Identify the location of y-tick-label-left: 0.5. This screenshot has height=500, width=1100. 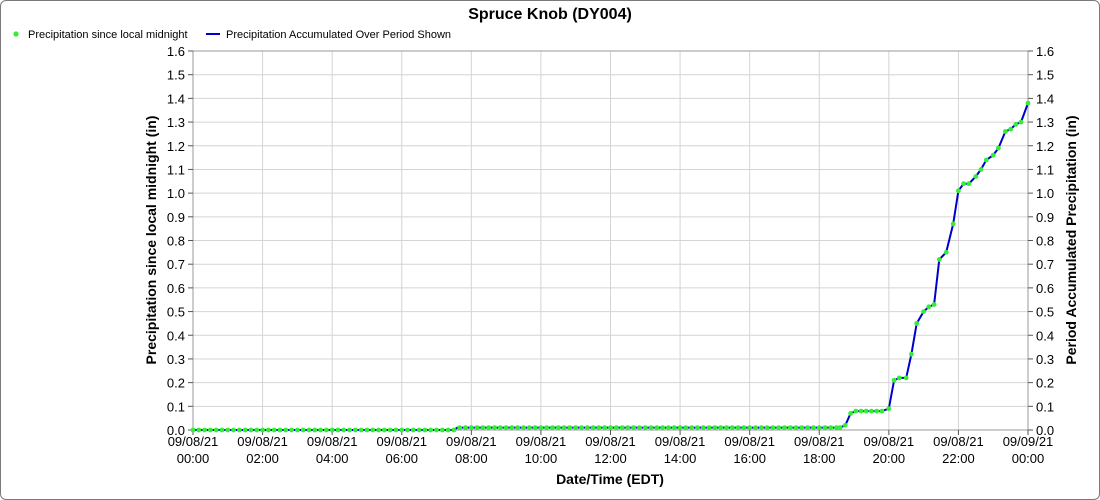
(176, 312).